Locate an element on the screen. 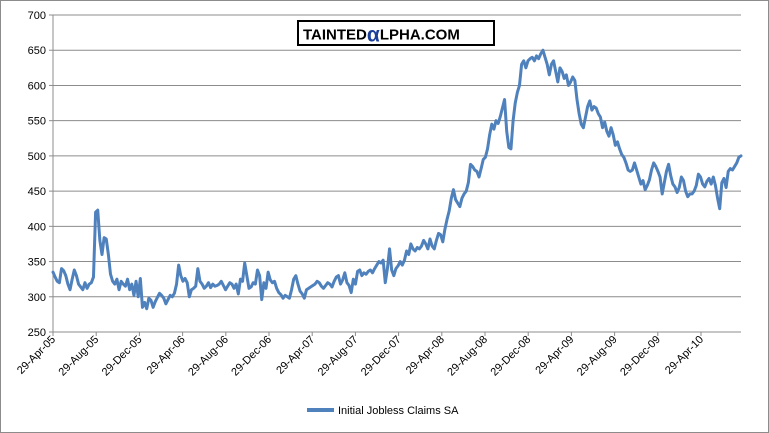 Image resolution: width=769 pixels, height=433 pixels. x-tick-label: 29-Apr-09 is located at coordinates (554, 355).